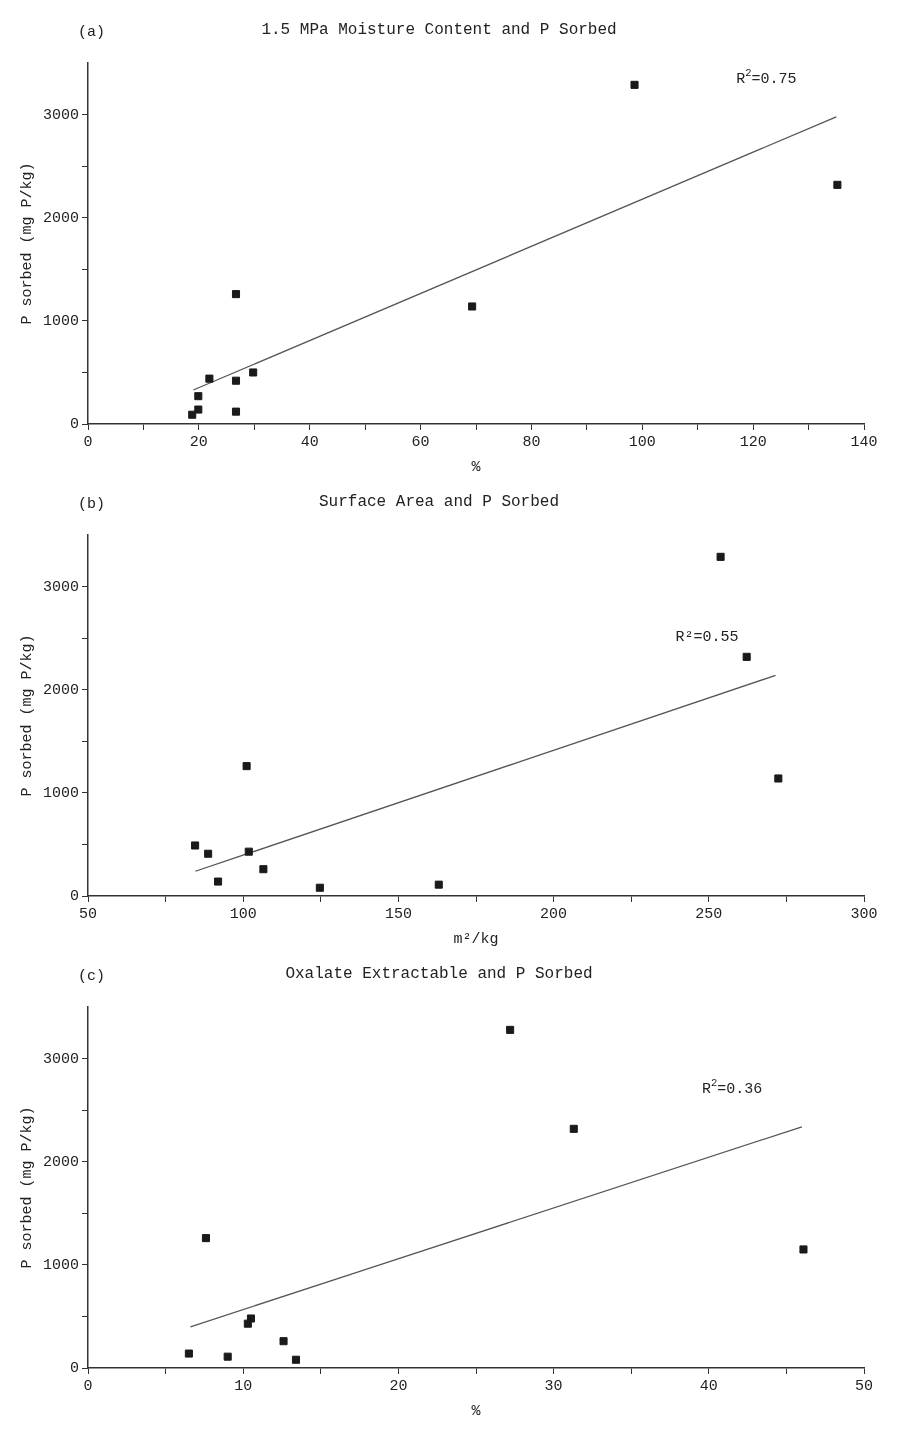 This screenshot has width=900, height=1439. What do you see at coordinates (476, 939) in the screenshot?
I see `x-axis-title: m²/kg` at bounding box center [476, 939].